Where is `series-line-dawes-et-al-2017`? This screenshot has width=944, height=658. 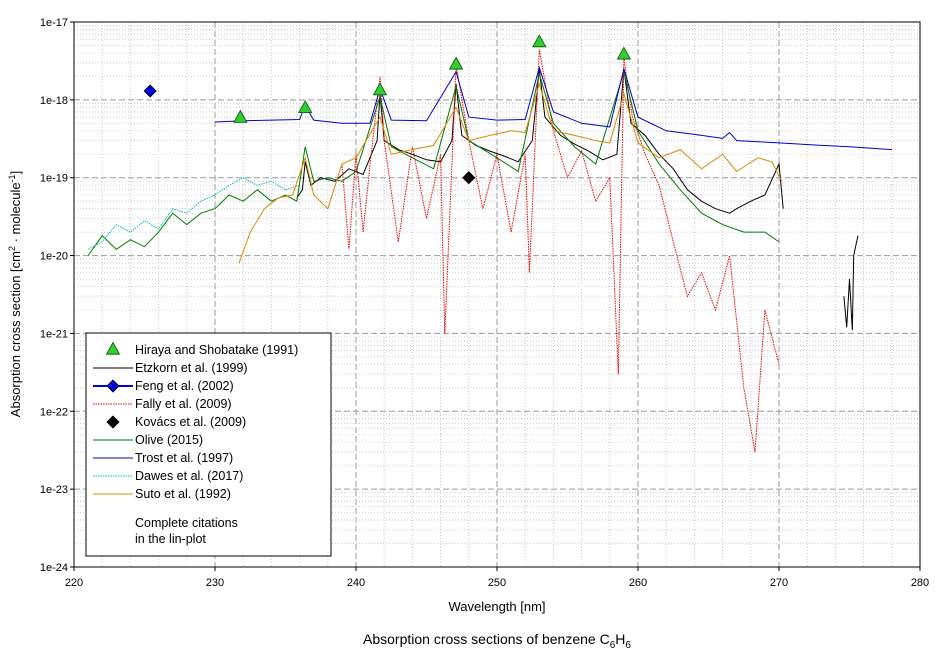
series-line-dawes-et-al-2017 is located at coordinates (193, 213).